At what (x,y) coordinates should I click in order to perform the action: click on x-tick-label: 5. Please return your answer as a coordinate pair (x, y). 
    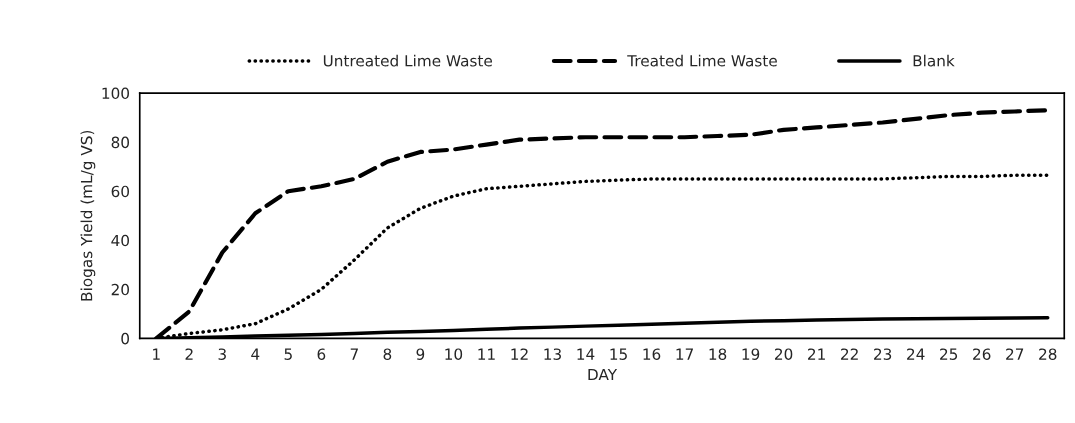
    Looking at the image, I should click on (288, 354).